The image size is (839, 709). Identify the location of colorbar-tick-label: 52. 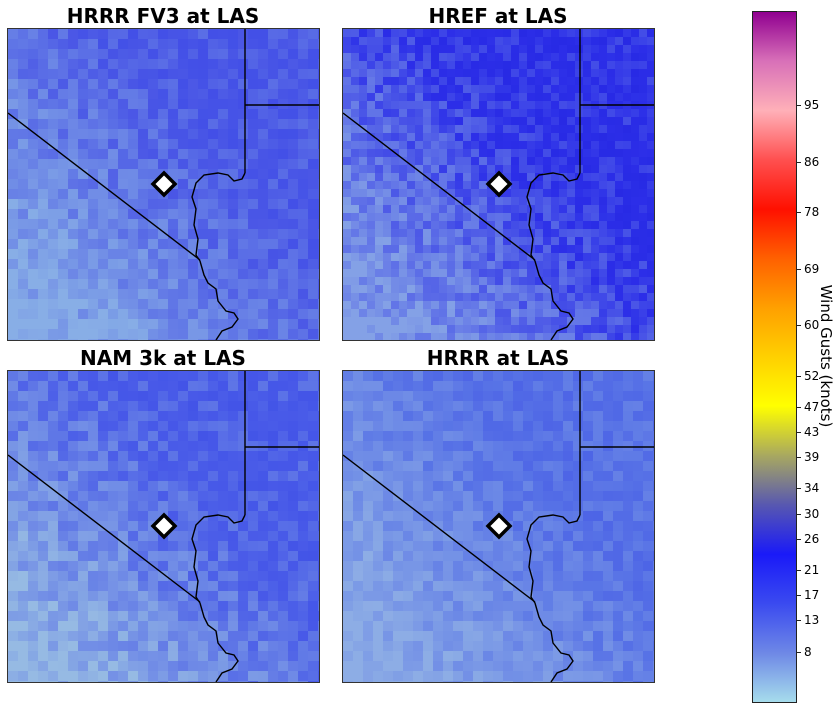
(812, 376).